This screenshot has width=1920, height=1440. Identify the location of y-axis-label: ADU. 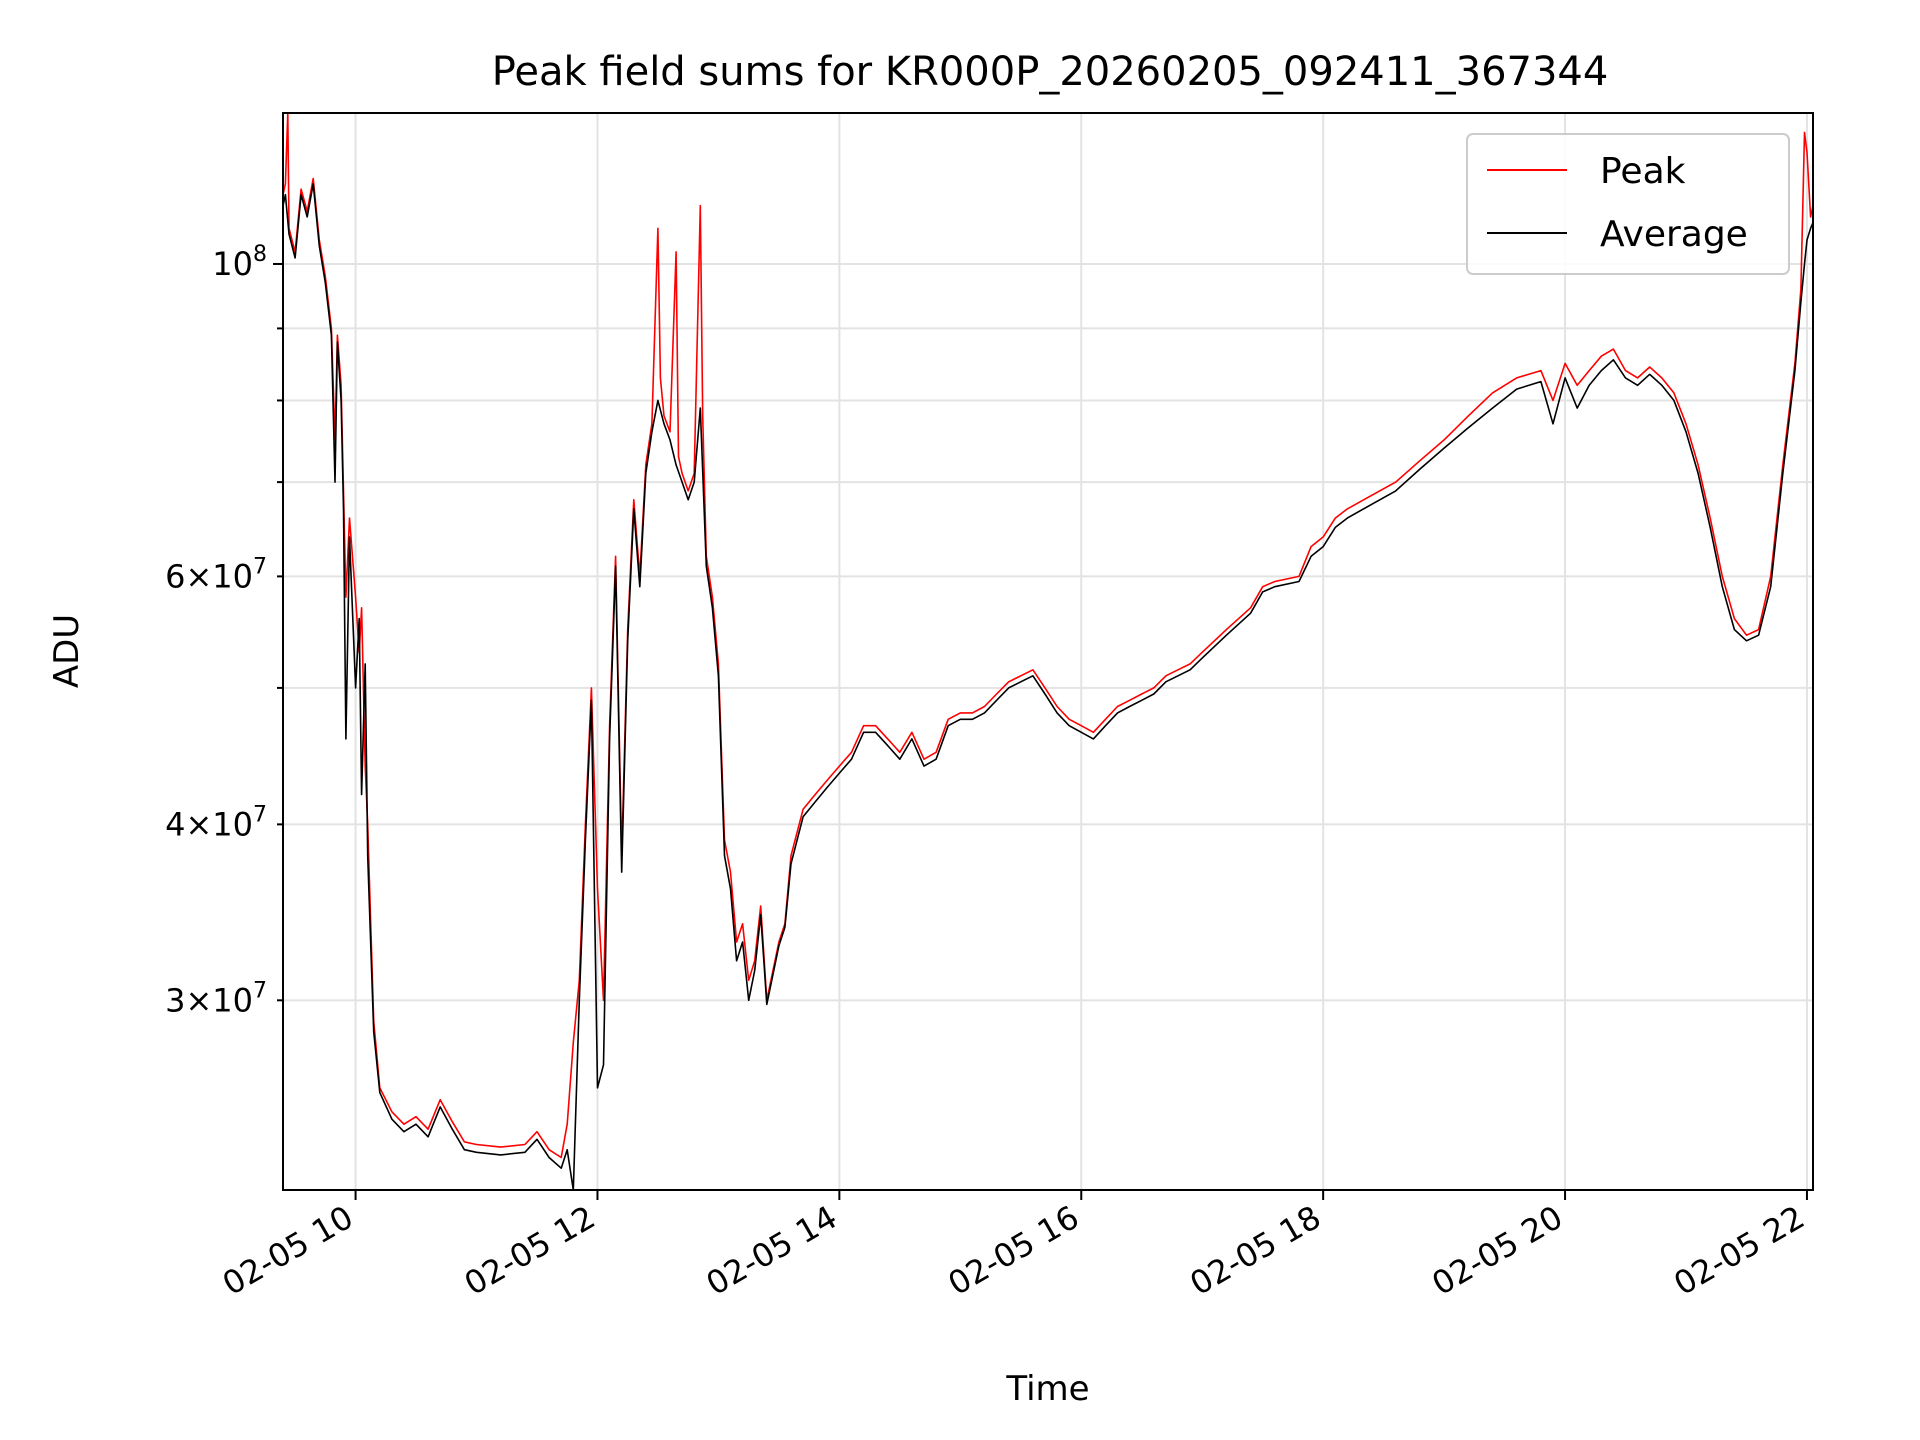
(67, 651).